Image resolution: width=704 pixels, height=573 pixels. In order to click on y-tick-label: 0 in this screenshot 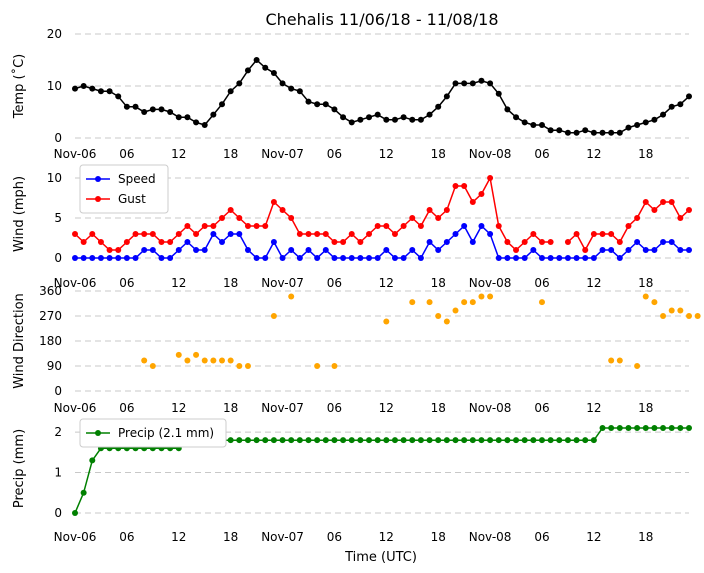, I will do `click(58, 513)`.